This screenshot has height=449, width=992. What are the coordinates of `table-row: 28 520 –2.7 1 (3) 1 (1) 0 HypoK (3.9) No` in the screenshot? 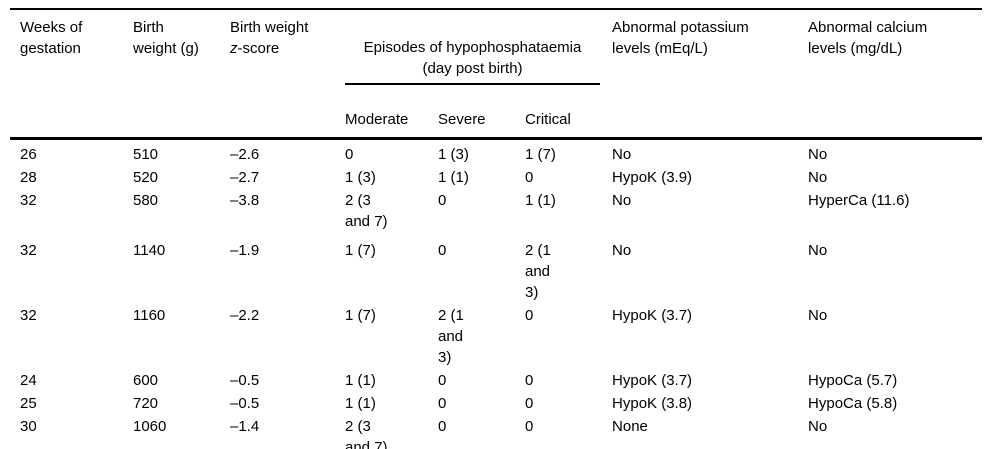 It's located at (496, 177).